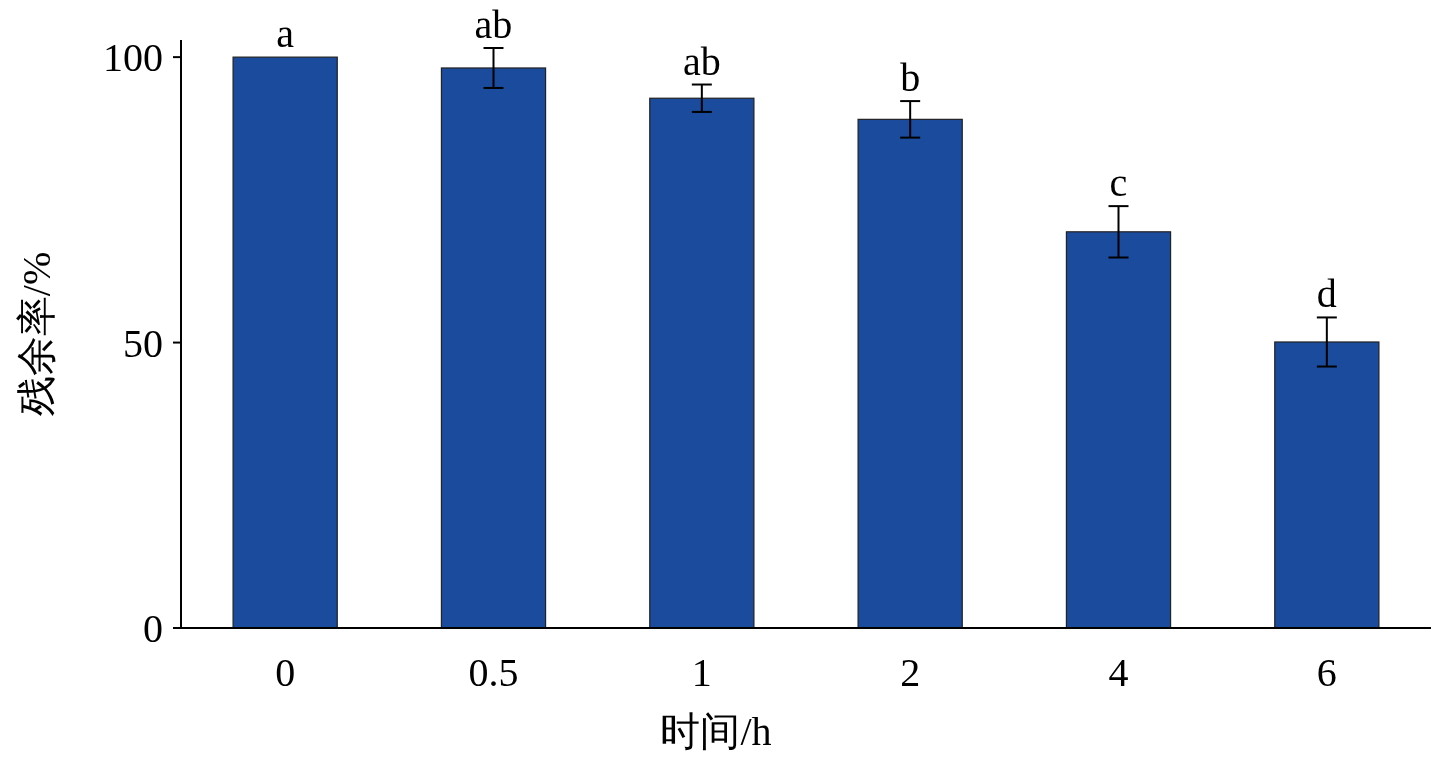 The height and width of the screenshot is (757, 1435). Describe the element at coordinates (285, 34) in the screenshot. I see `annotation: a` at that location.